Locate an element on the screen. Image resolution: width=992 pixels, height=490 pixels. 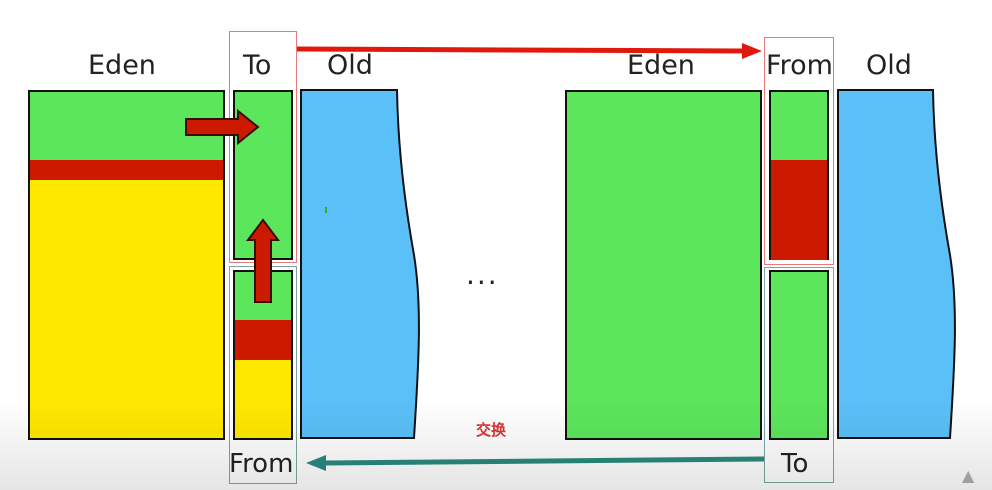
old-label-left: Old is located at coordinates (350, 65).